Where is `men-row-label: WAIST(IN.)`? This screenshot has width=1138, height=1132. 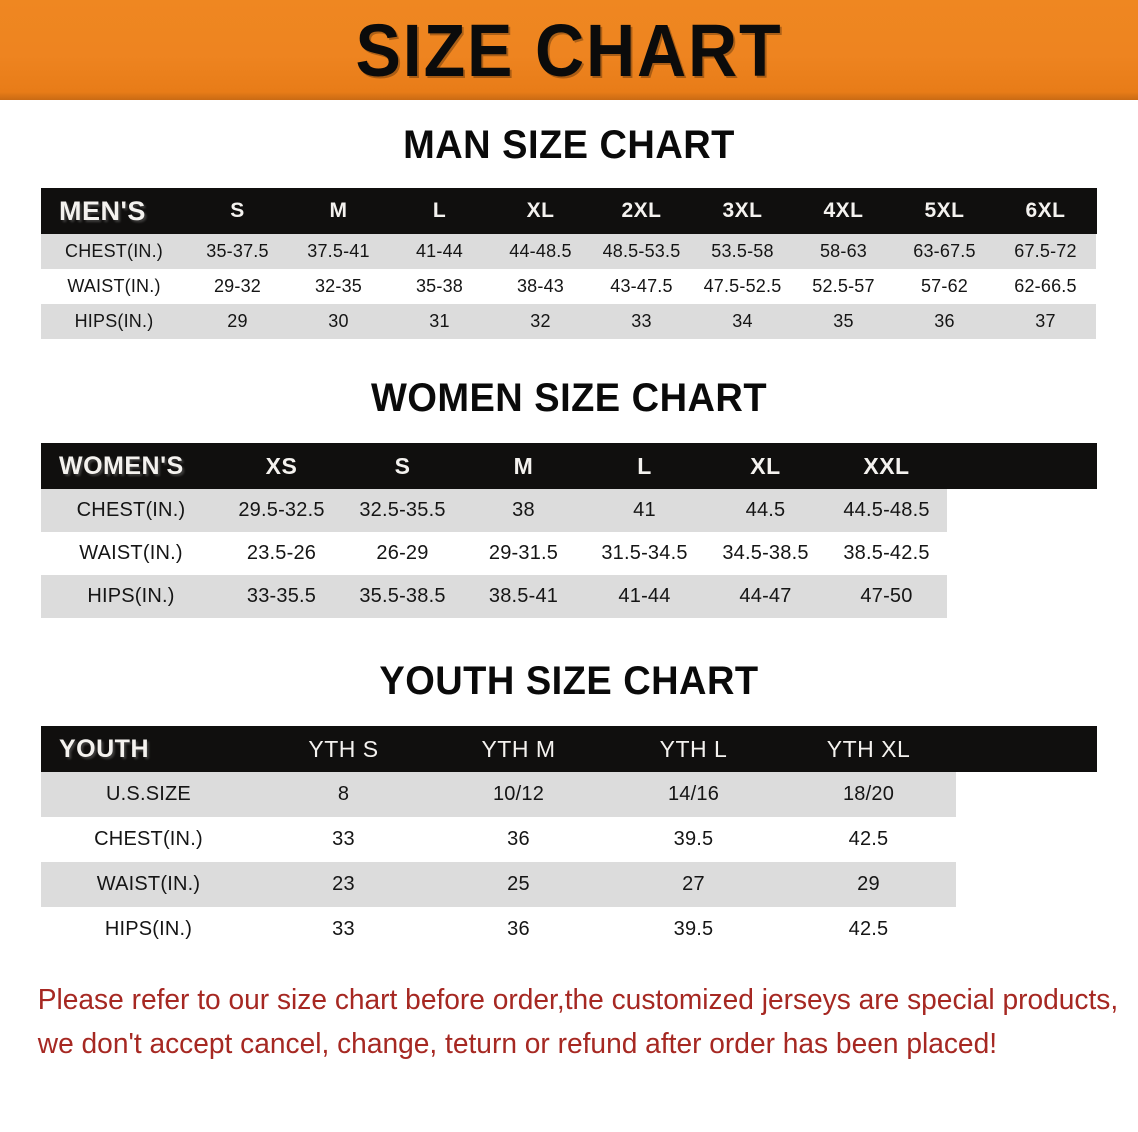 men-row-label: WAIST(IN.) is located at coordinates (114, 286).